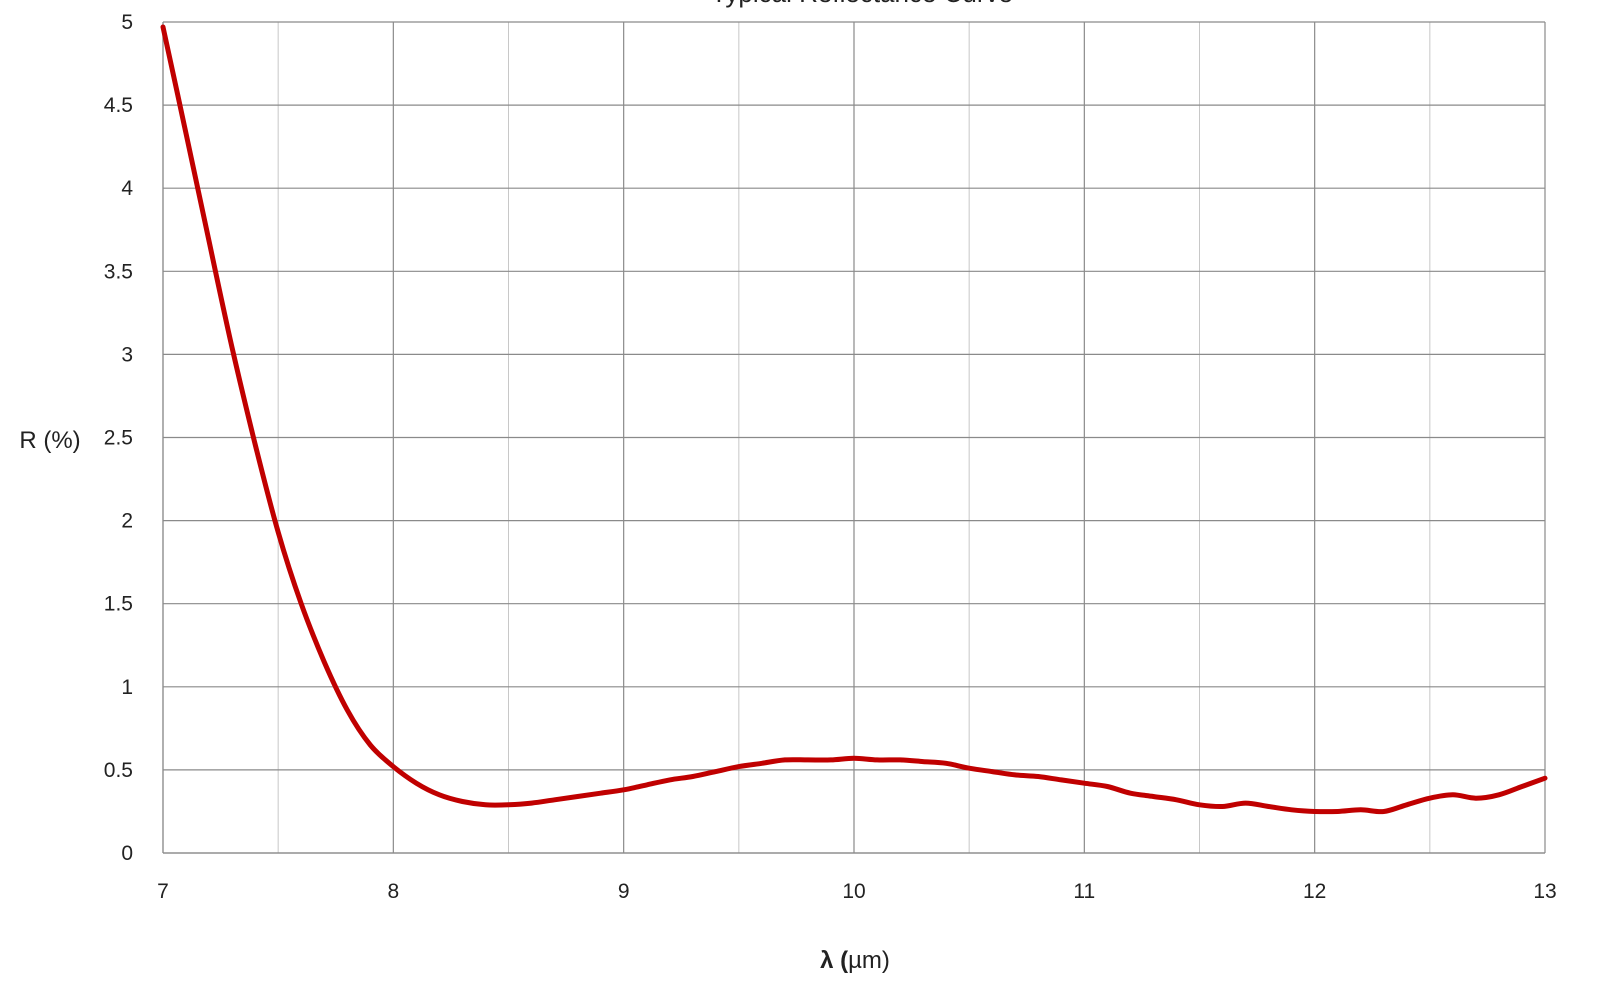 The width and height of the screenshot is (1624, 994). Describe the element at coordinates (127, 521) in the screenshot. I see `y-tick-label: 2` at that location.